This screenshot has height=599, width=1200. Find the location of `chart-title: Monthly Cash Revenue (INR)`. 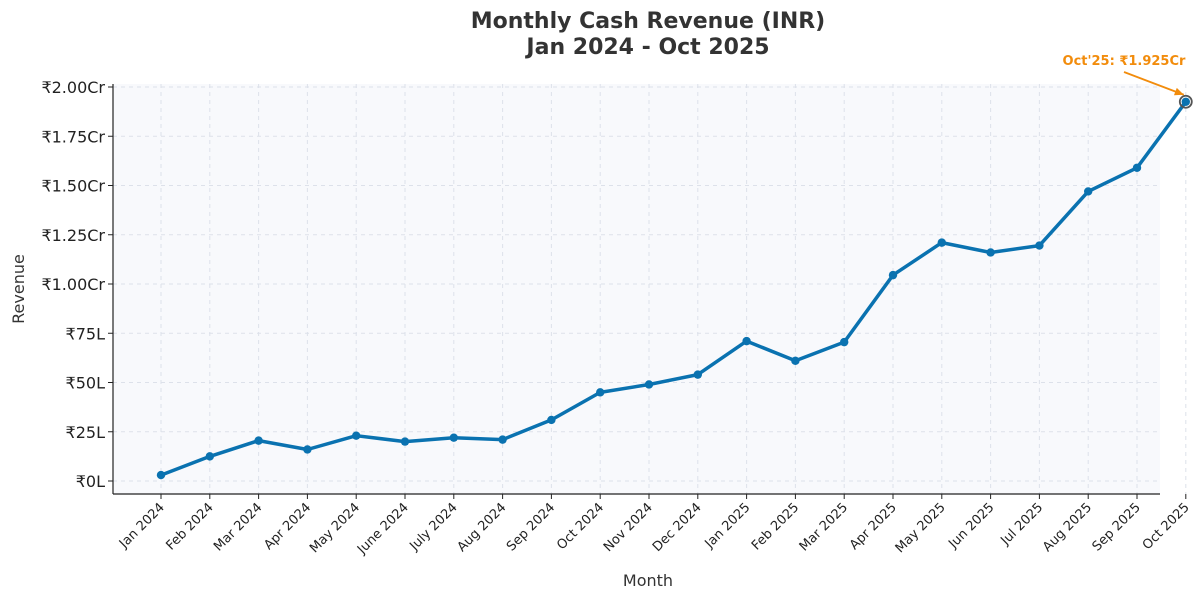

chart-title: Monthly Cash Revenue (INR) is located at coordinates (648, 21).